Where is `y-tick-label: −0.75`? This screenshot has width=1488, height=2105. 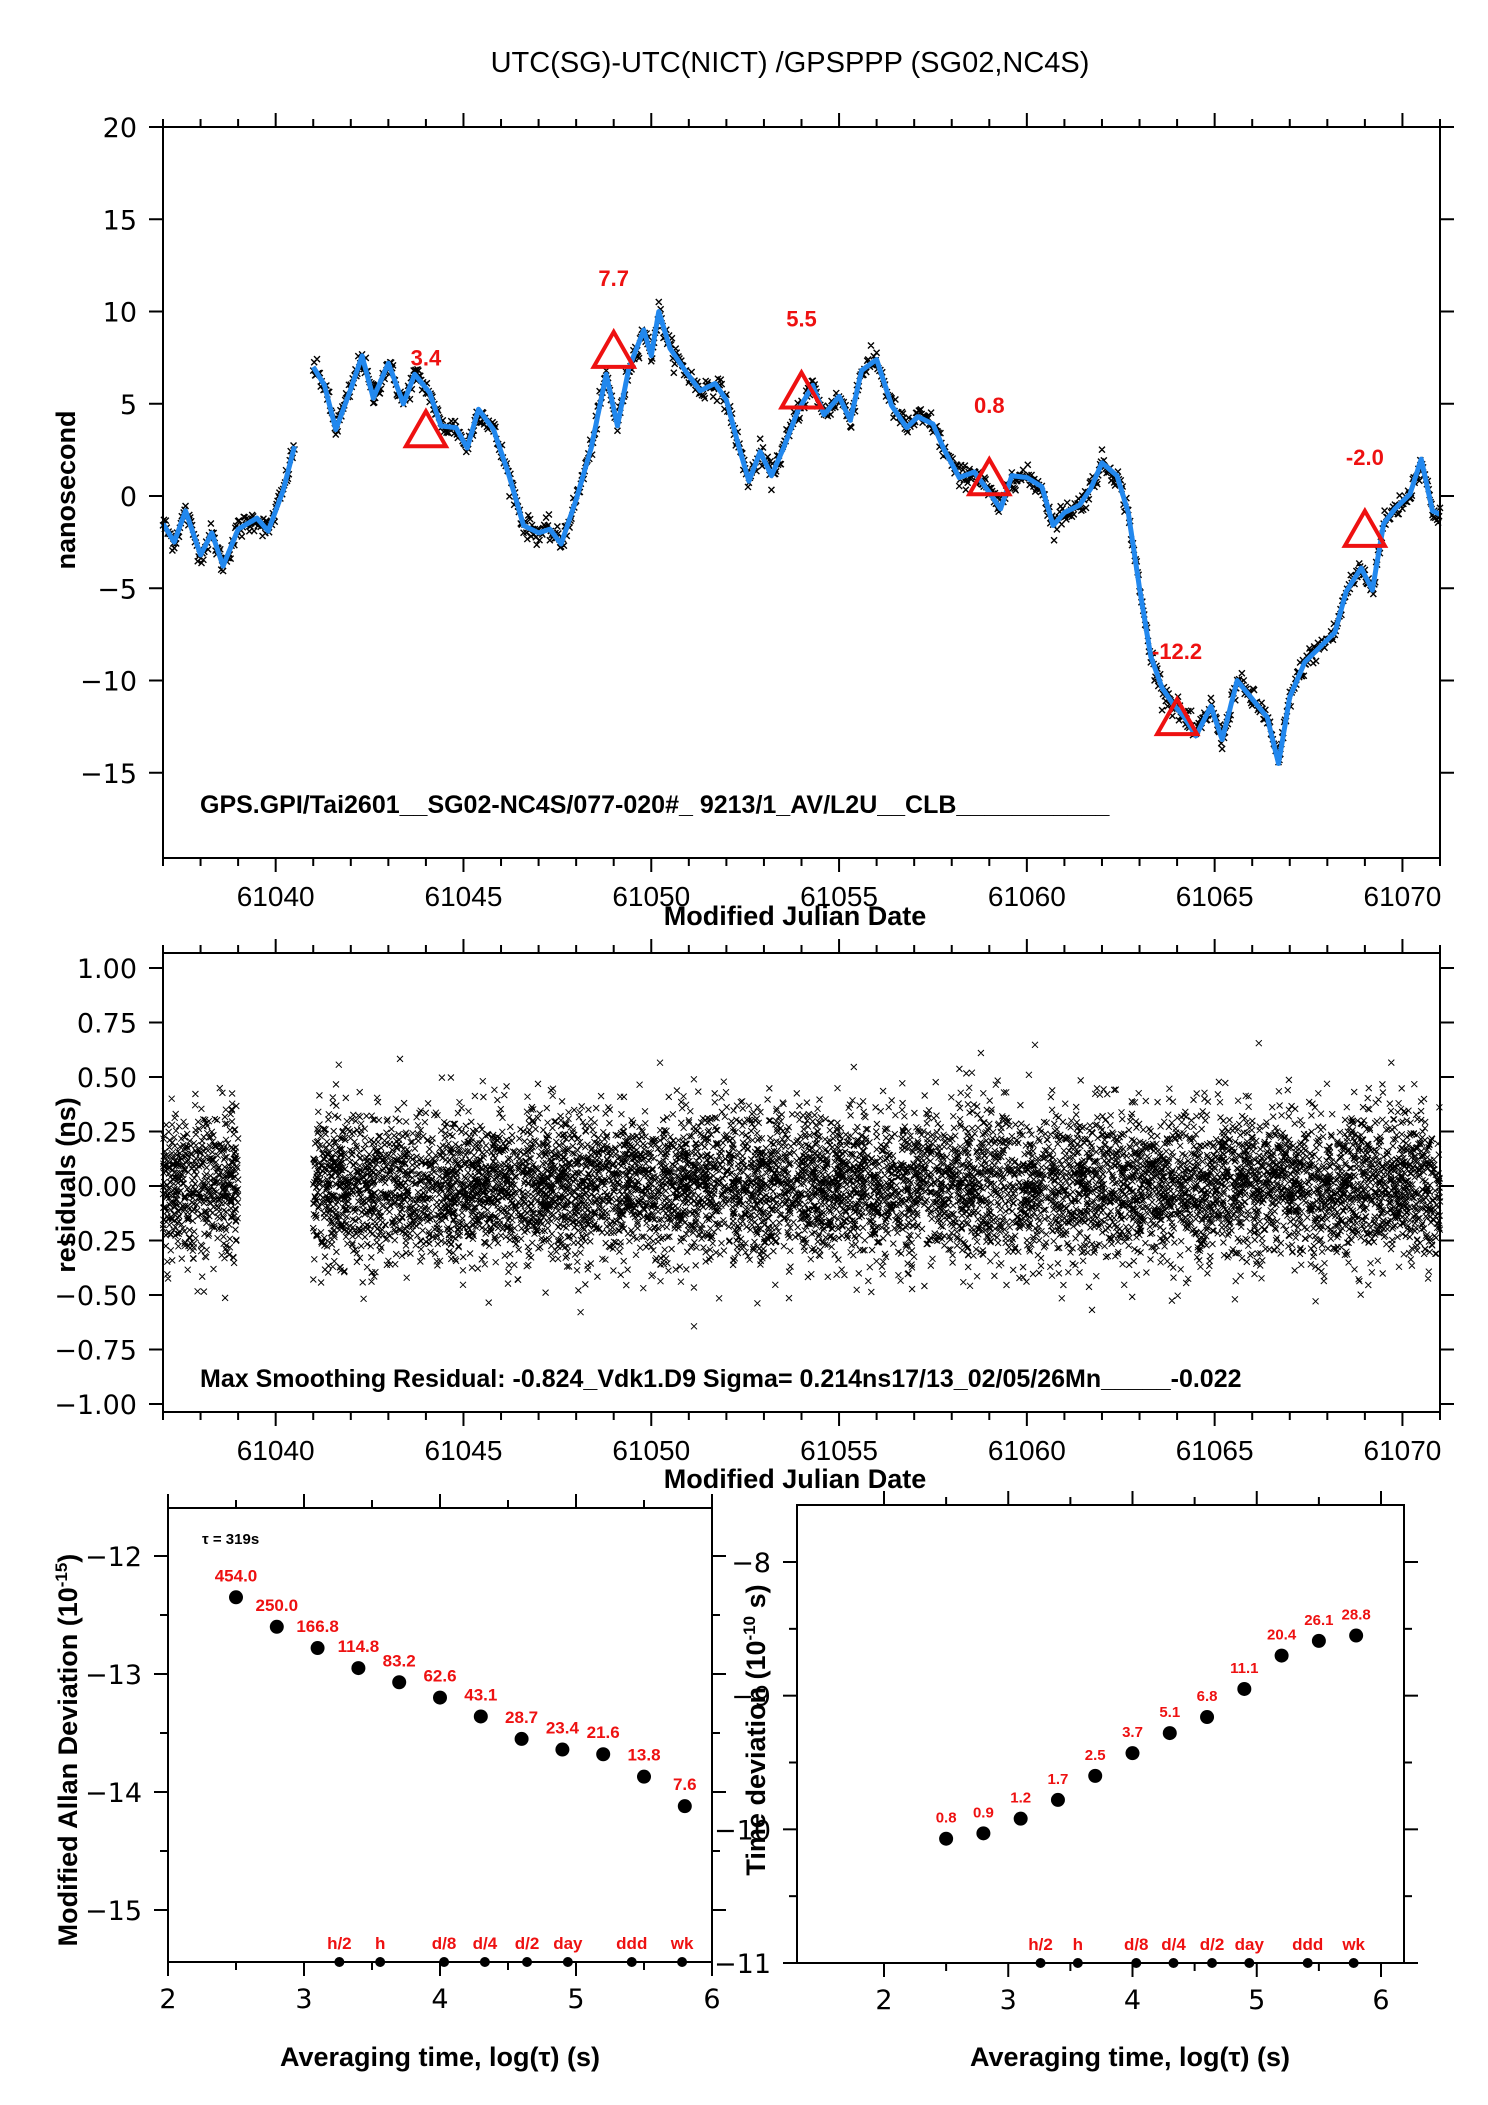 y-tick-label: −0.75 is located at coordinates (95, 1351).